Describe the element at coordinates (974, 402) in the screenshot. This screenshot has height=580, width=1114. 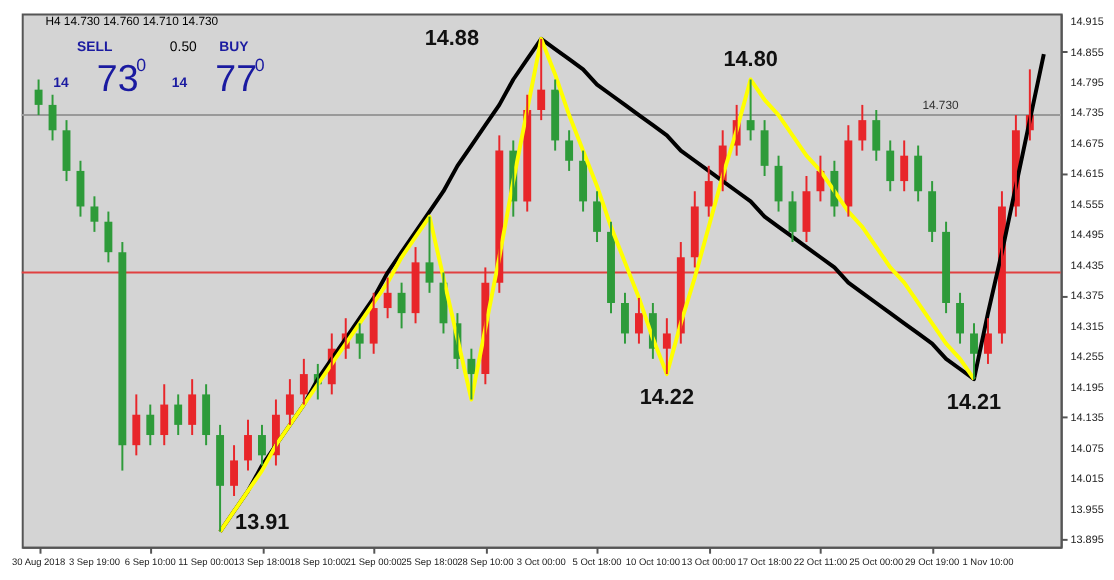
I see `annotation: 14.21` at that location.